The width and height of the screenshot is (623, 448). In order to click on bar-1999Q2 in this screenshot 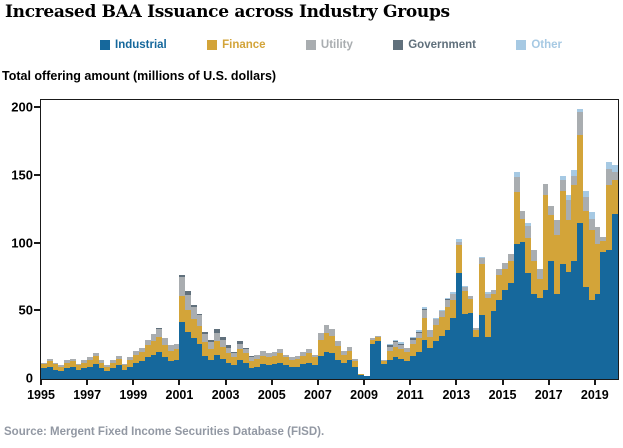, I will do `click(142, 363)`.